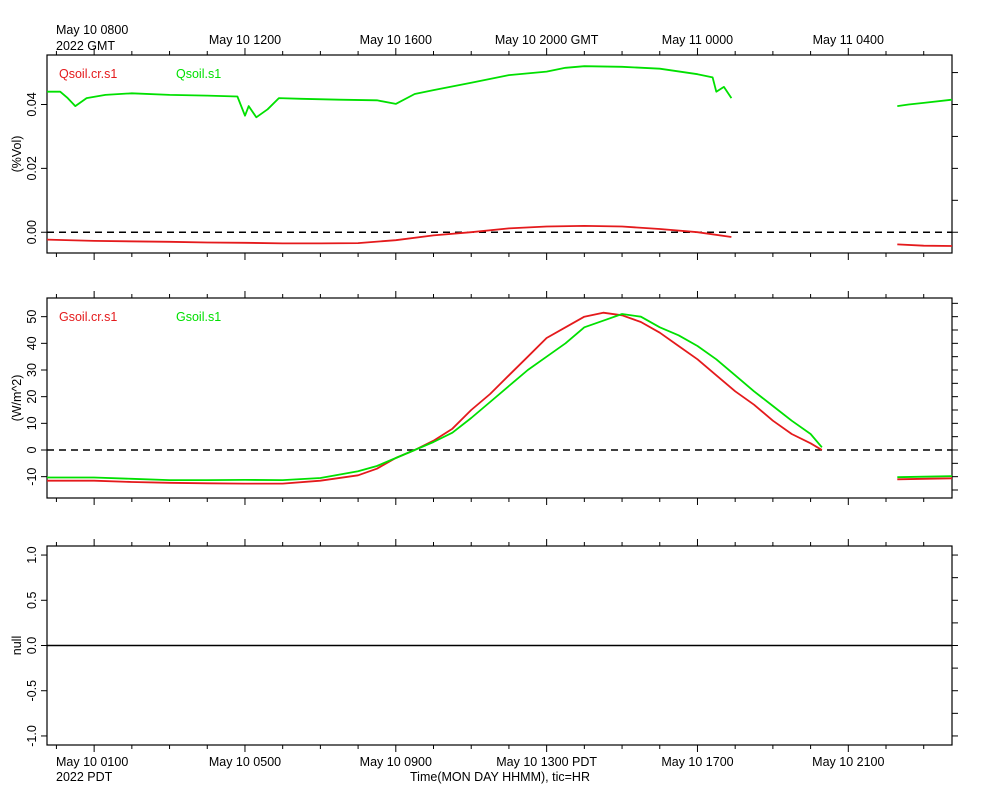  What do you see at coordinates (546, 762) in the screenshot?
I see `bottom-axis-label: May 10 1300 PDT` at bounding box center [546, 762].